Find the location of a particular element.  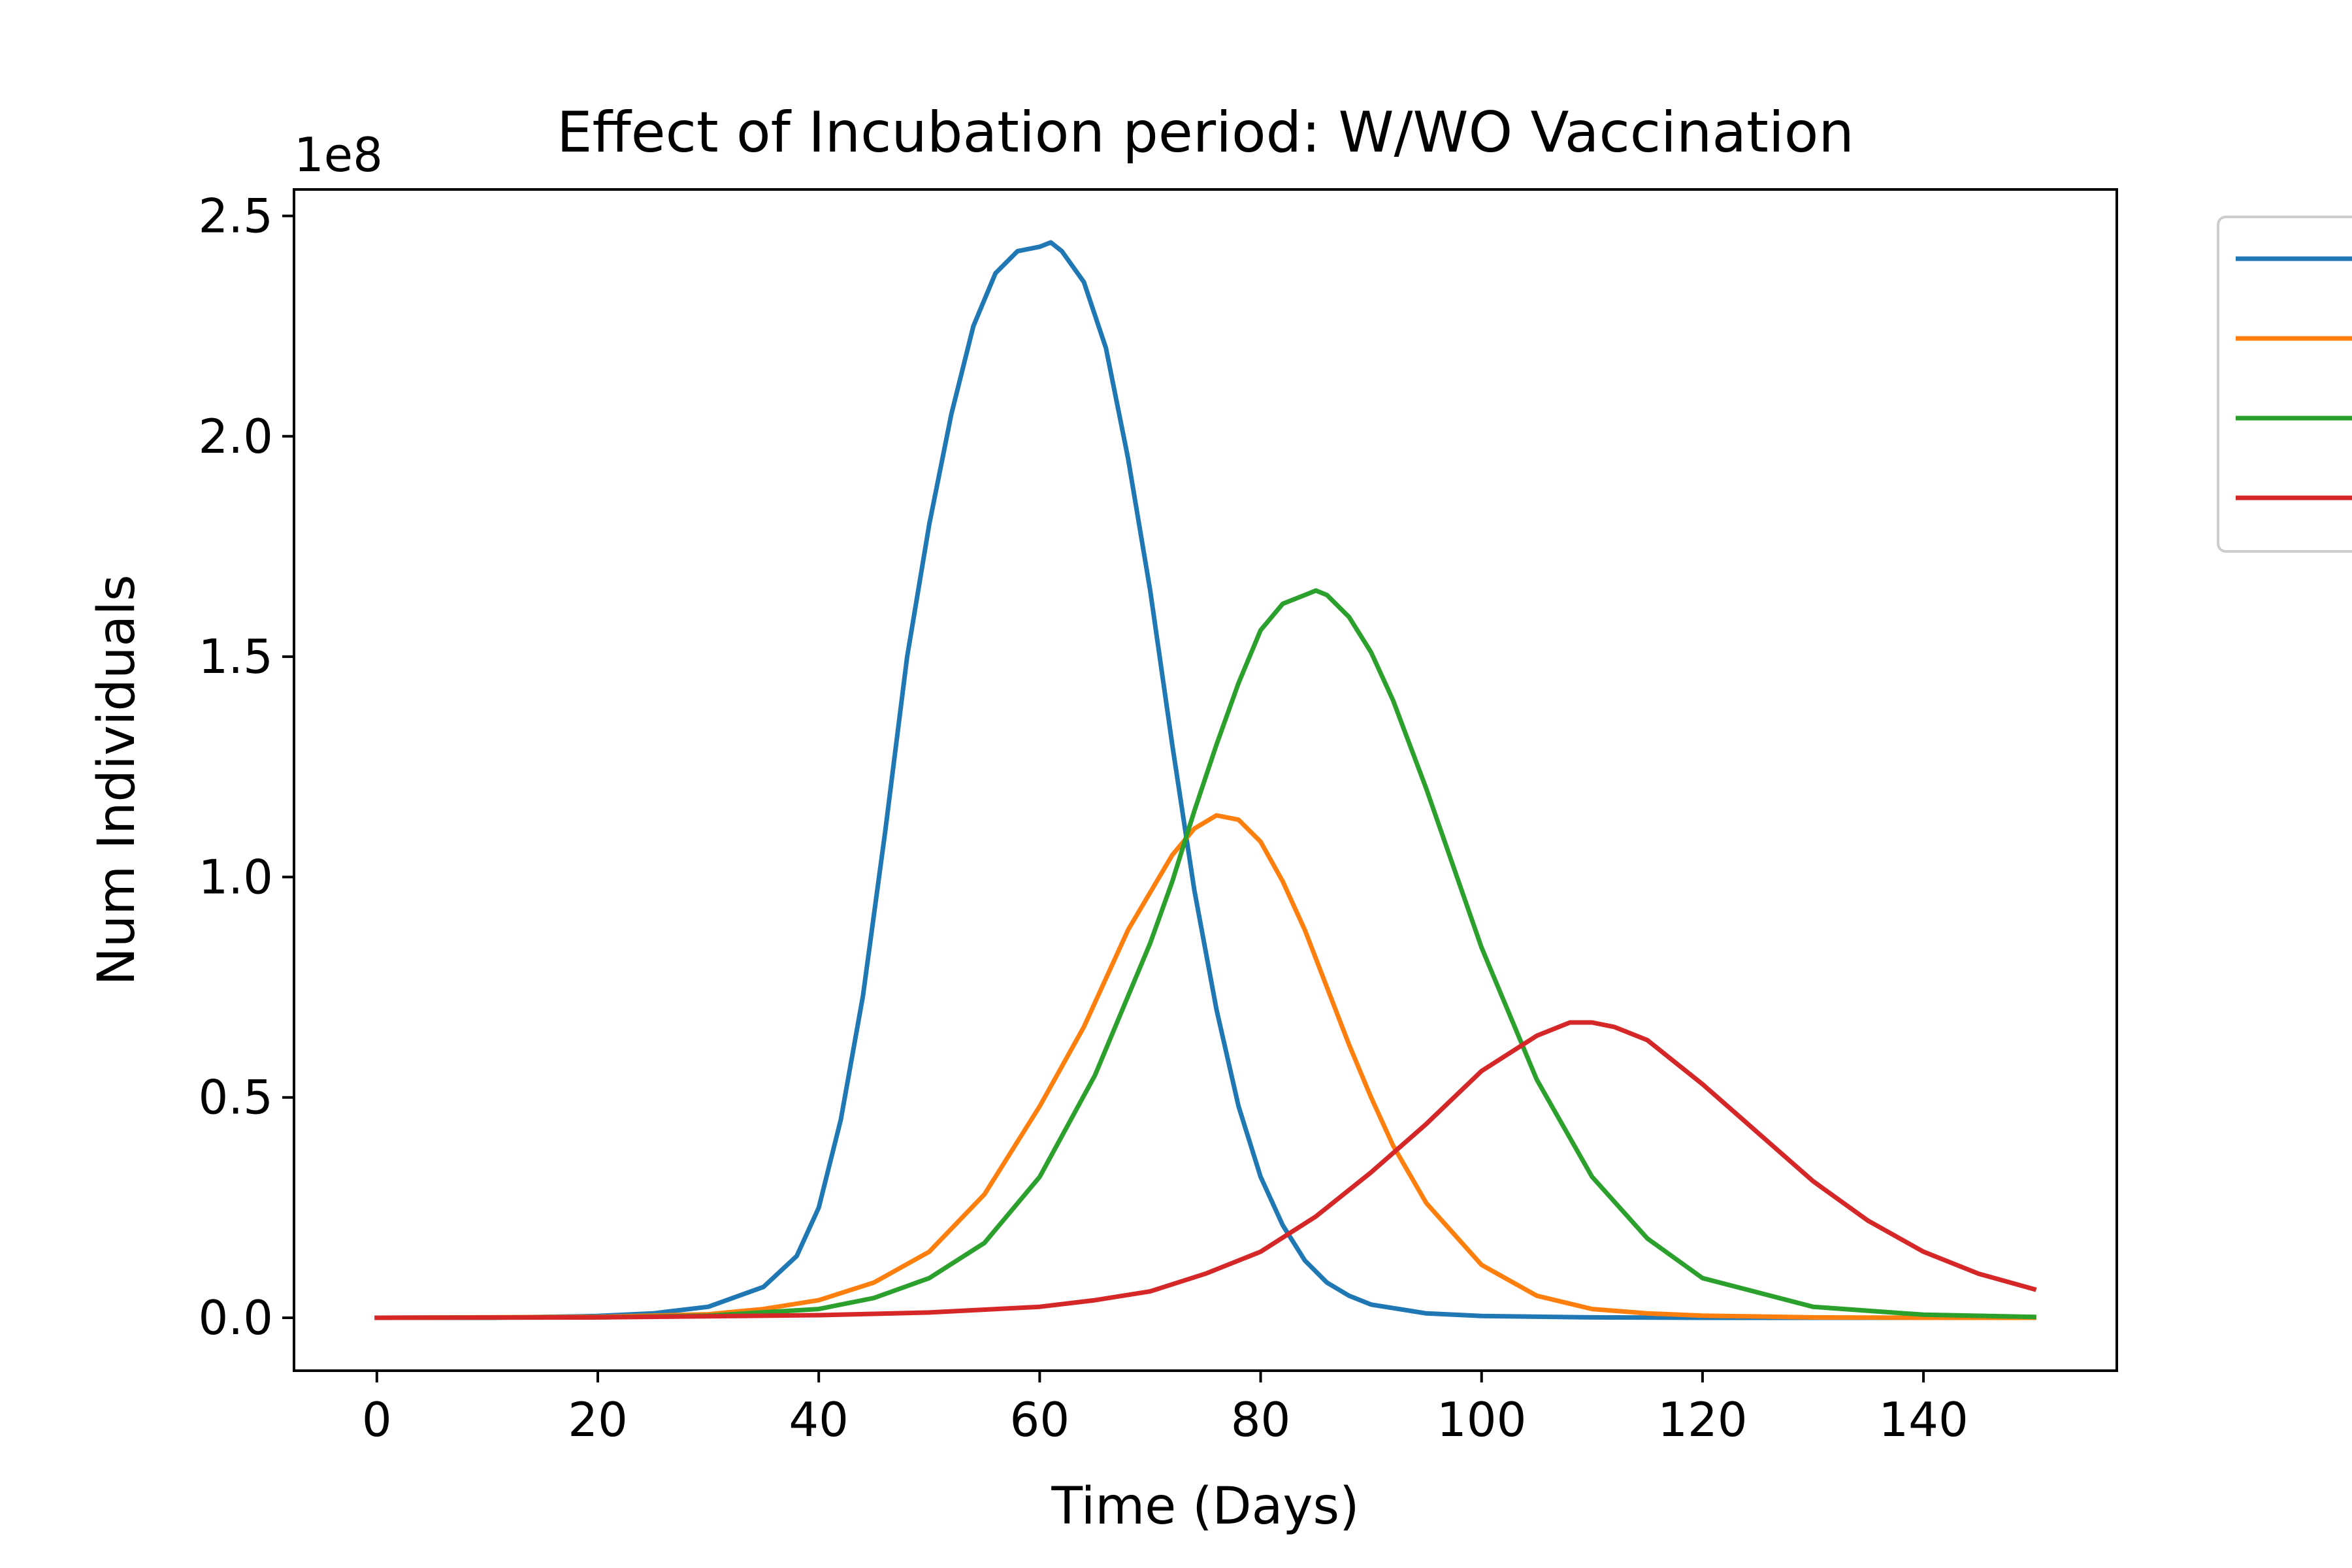

x-tick-label: 40 is located at coordinates (819, 1419).